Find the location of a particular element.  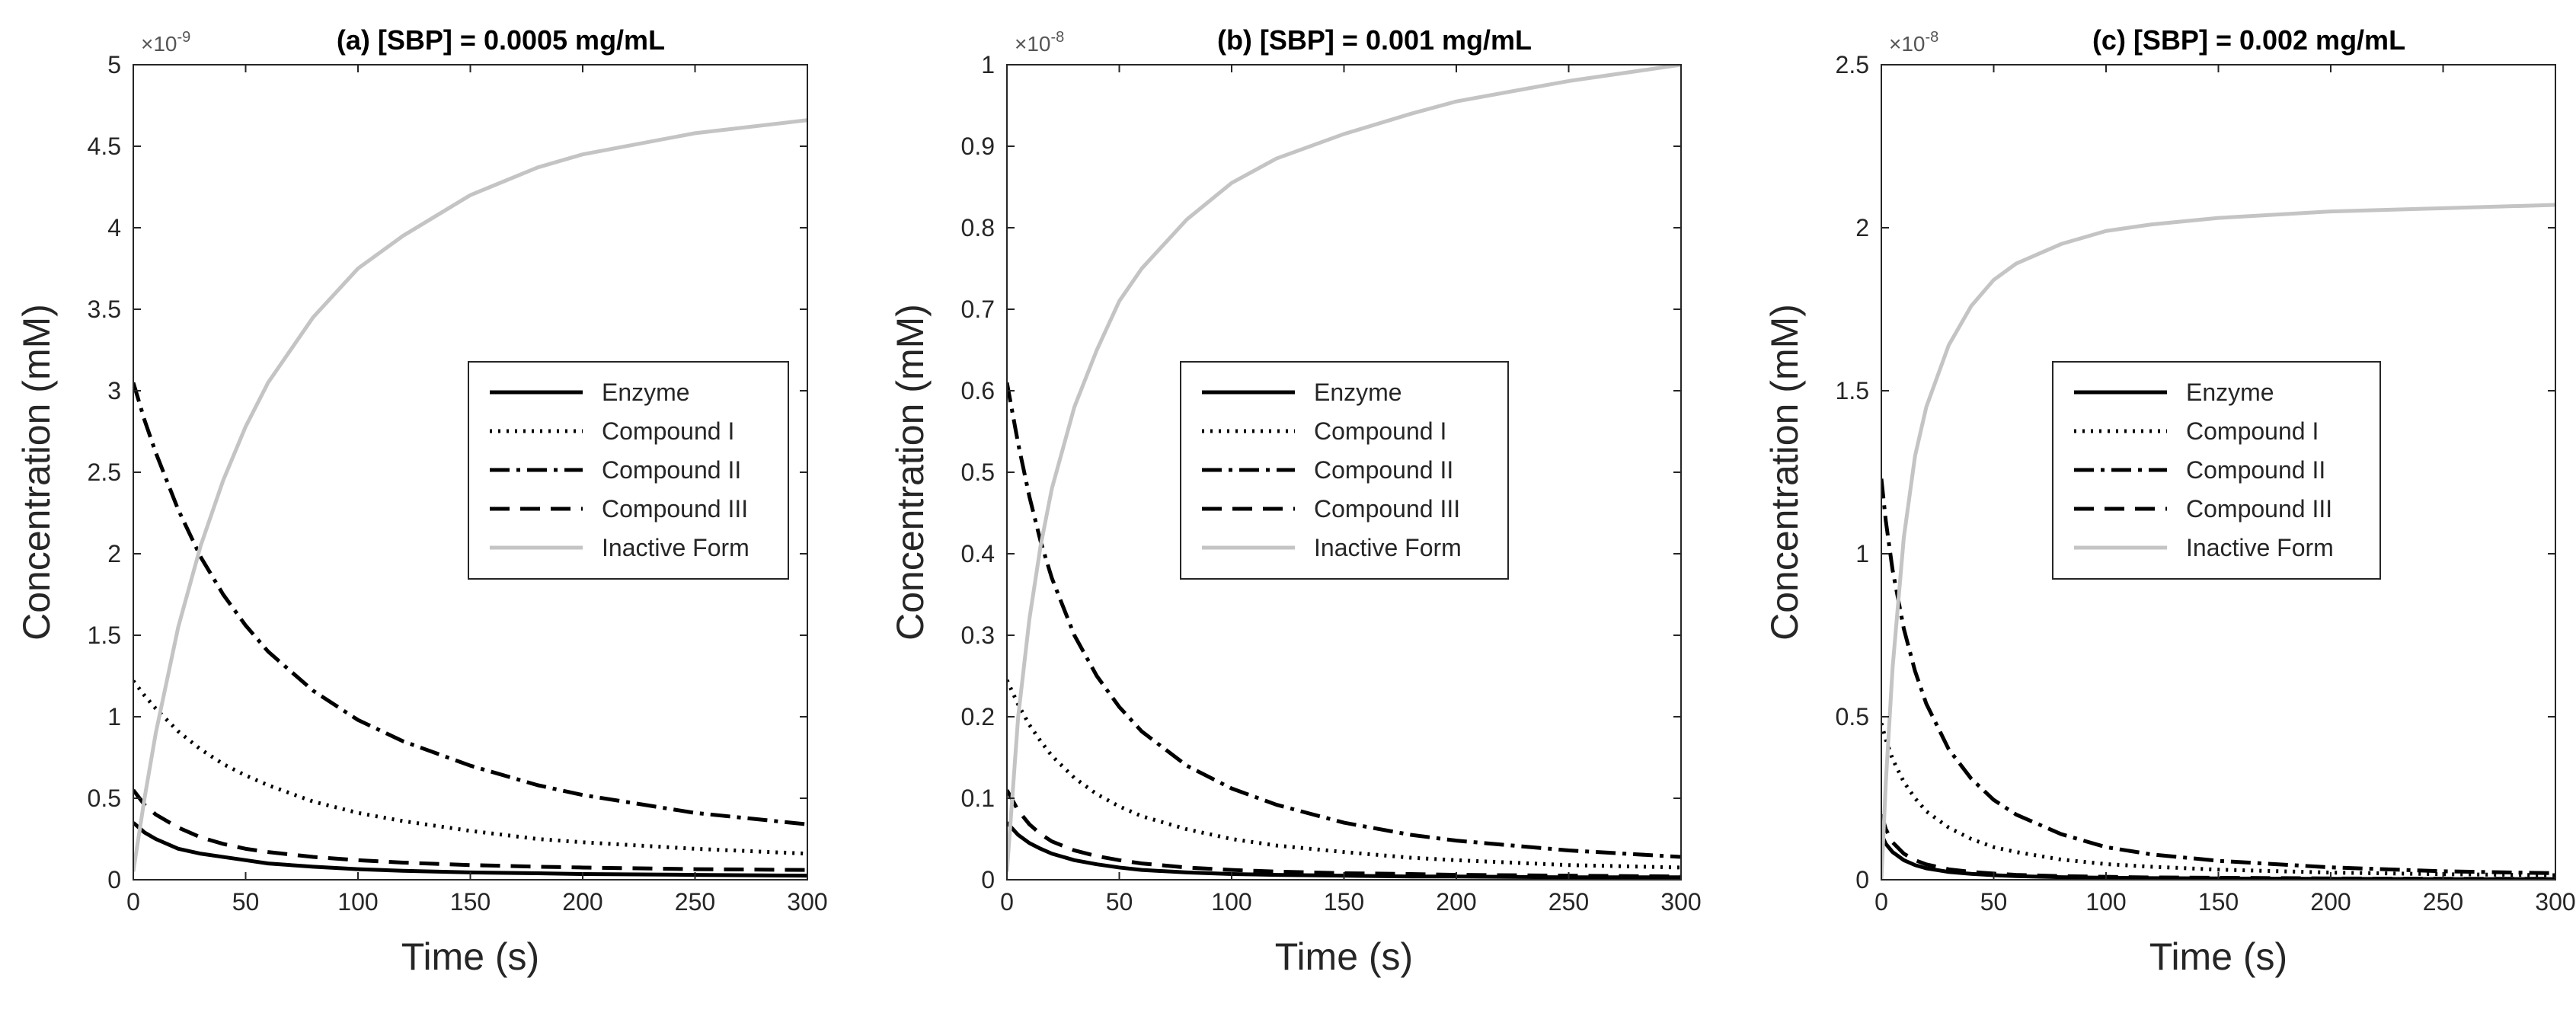

chart-title: (a) [SBP] = 0.0005 mg/mL is located at coordinates (501, 40).